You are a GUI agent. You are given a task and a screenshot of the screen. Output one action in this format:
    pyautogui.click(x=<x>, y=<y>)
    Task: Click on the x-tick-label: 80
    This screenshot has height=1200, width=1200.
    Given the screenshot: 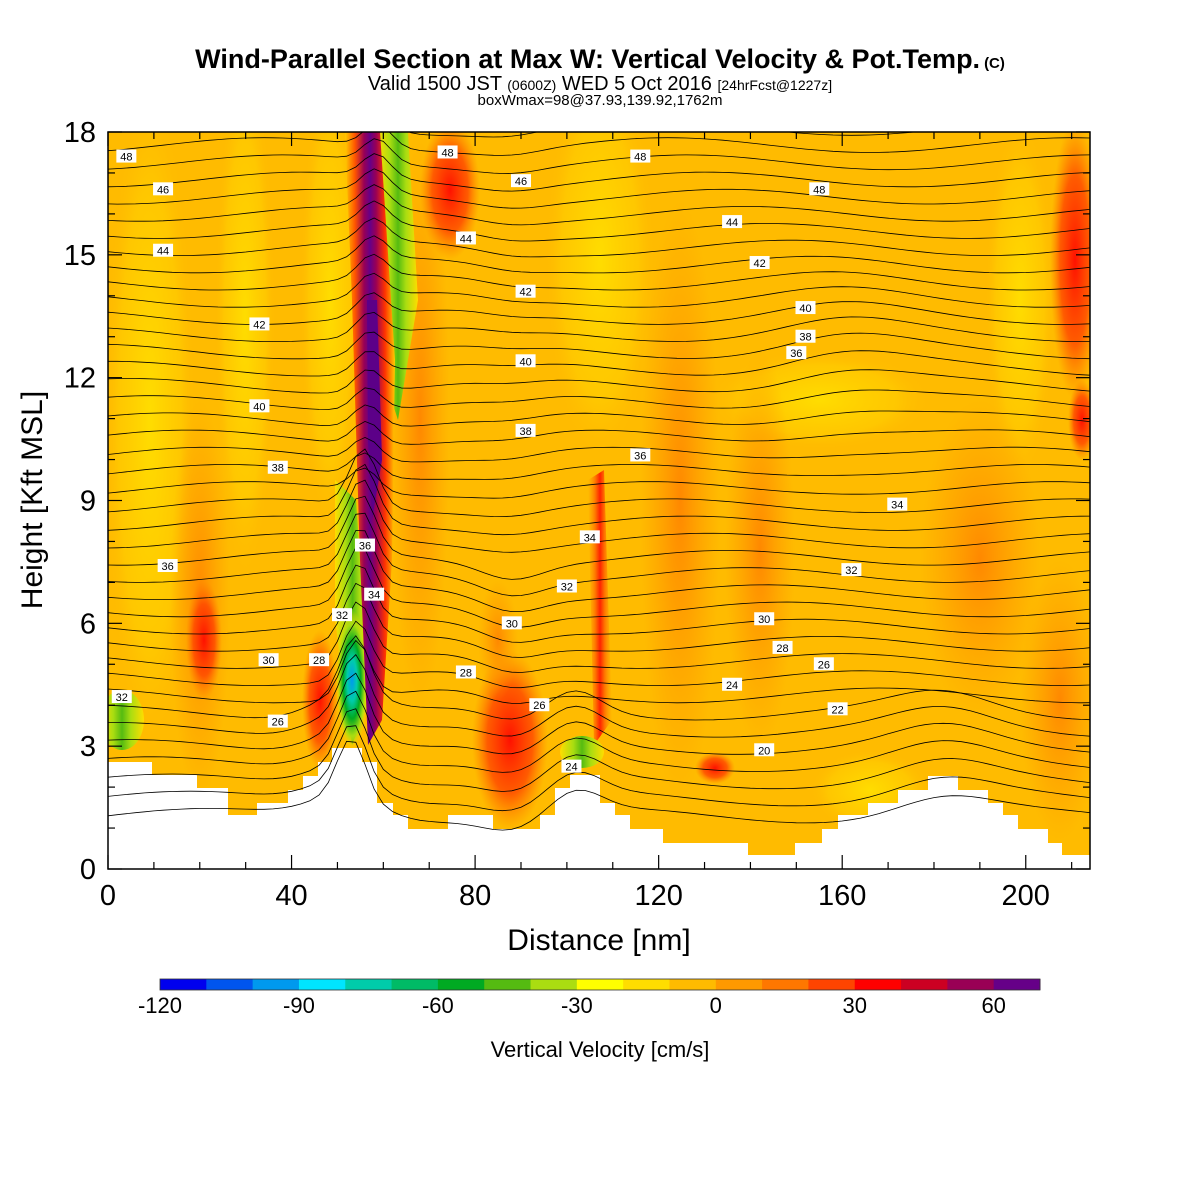 What is the action you would take?
    pyautogui.click(x=475, y=896)
    